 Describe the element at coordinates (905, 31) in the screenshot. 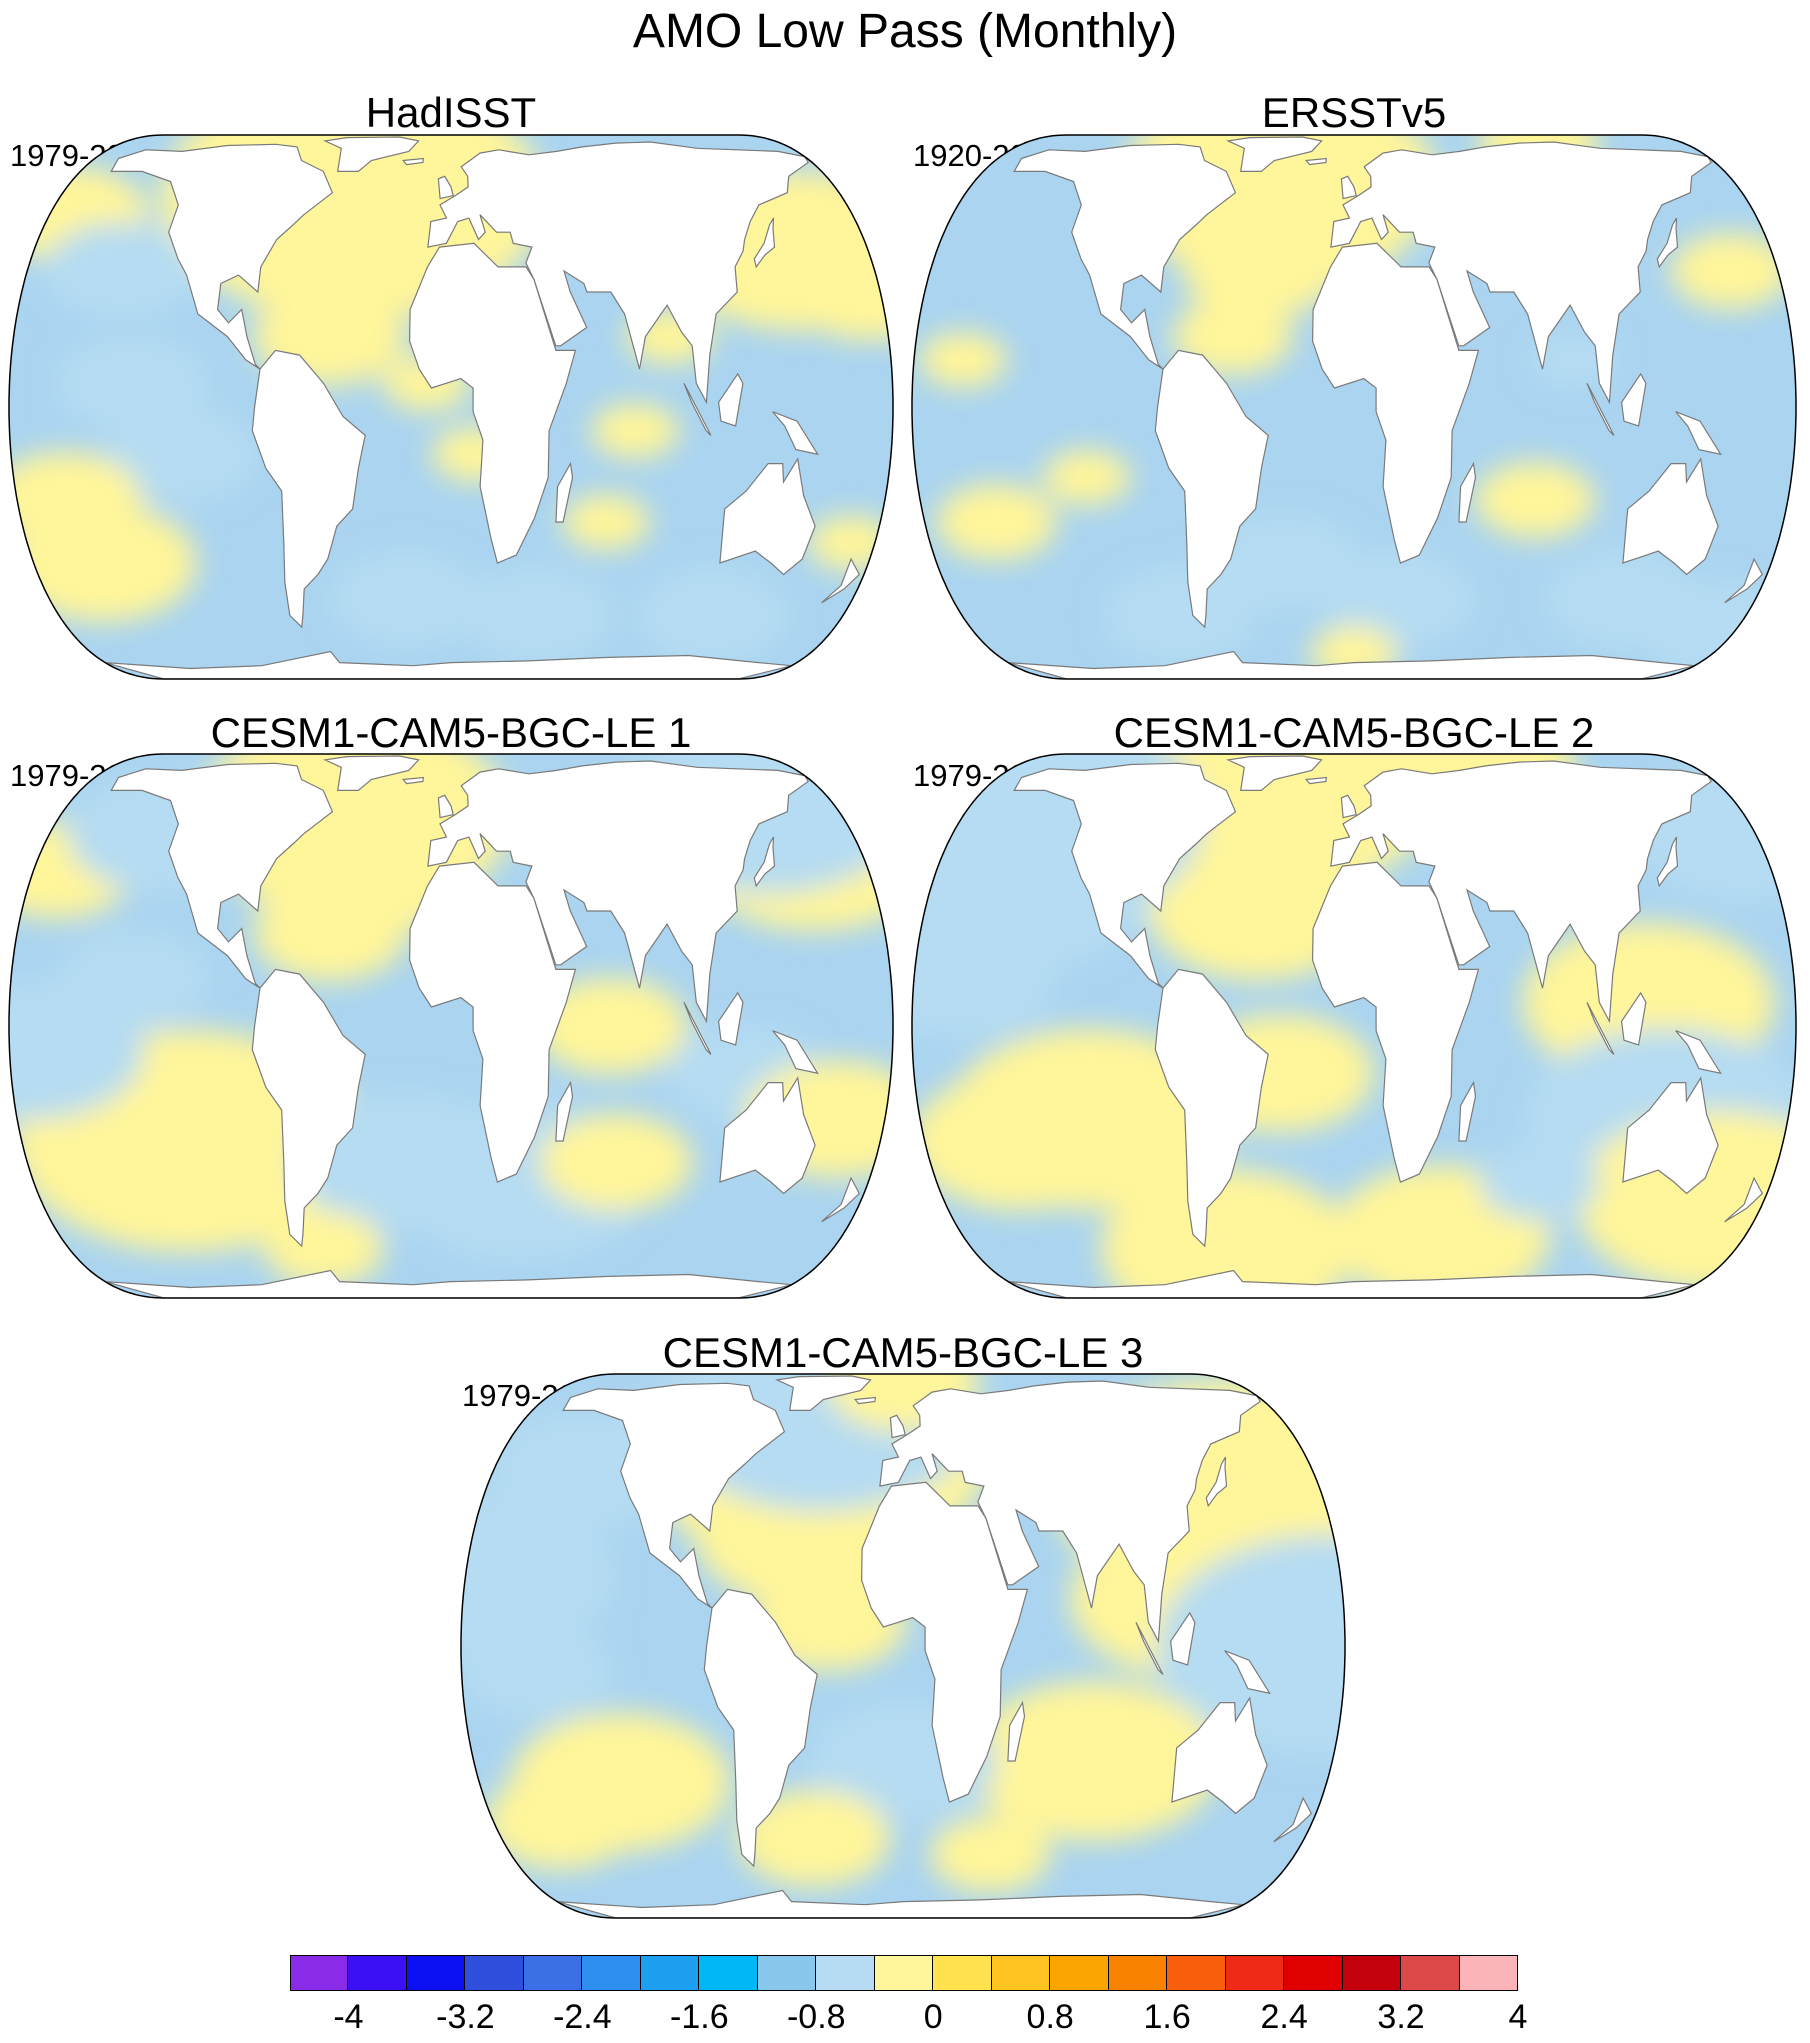

I see `figure-title: AMO Low Pass (Monthly)` at that location.